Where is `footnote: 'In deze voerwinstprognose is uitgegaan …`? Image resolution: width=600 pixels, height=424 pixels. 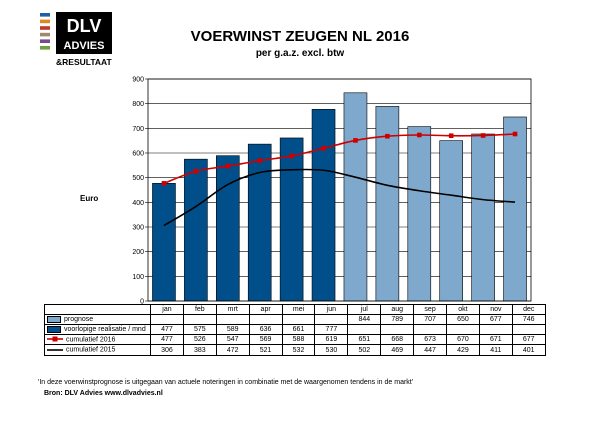 footnote: 'In deze voerwinstprognose is uitgegaan … is located at coordinates (226, 382).